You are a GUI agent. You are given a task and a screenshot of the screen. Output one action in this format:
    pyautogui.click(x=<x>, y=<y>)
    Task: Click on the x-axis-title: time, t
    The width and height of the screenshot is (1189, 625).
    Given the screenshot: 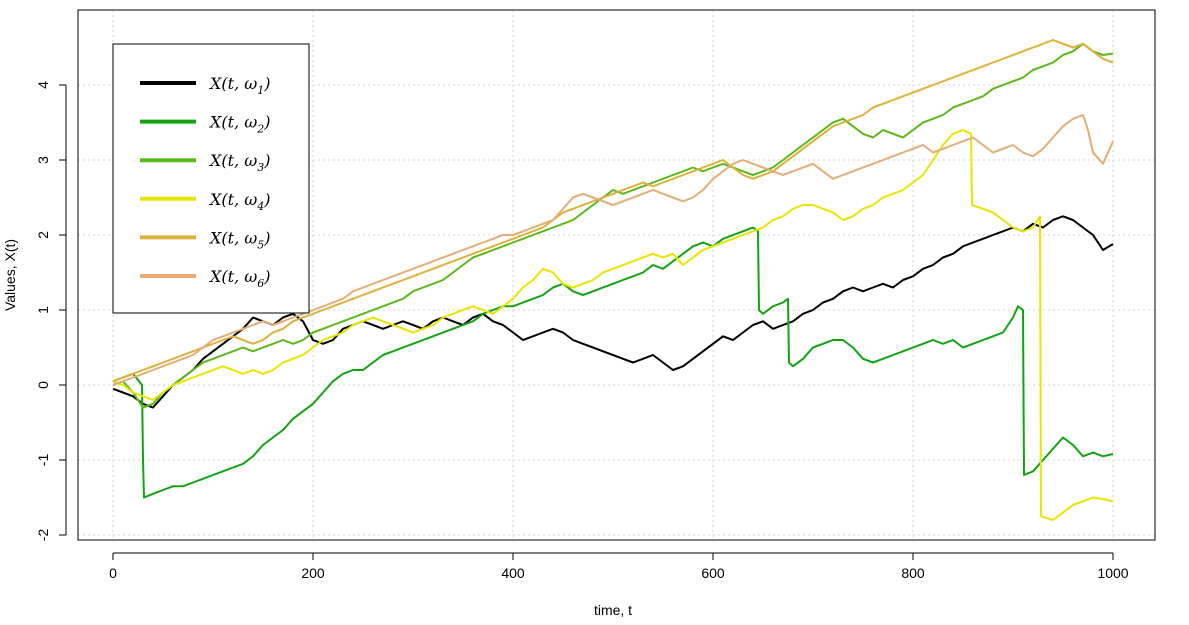 What is the action you would take?
    pyautogui.click(x=613, y=610)
    